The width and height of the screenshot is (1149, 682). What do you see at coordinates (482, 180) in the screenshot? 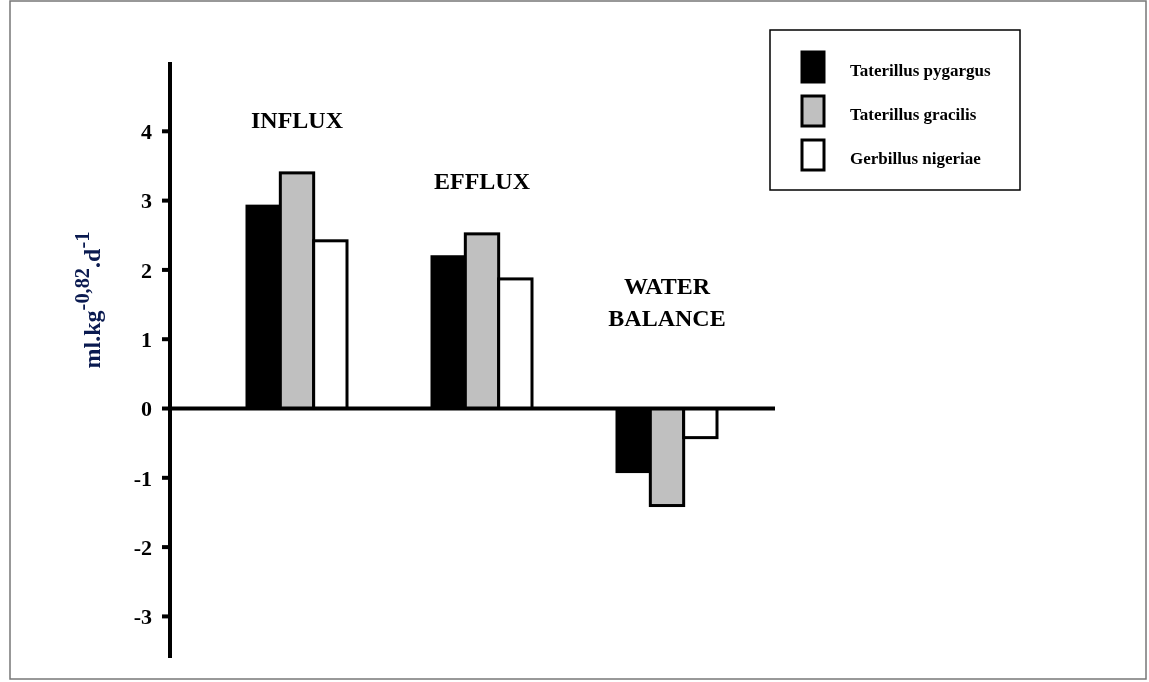
I see `x-tick-label: EFFLUX` at bounding box center [482, 180].